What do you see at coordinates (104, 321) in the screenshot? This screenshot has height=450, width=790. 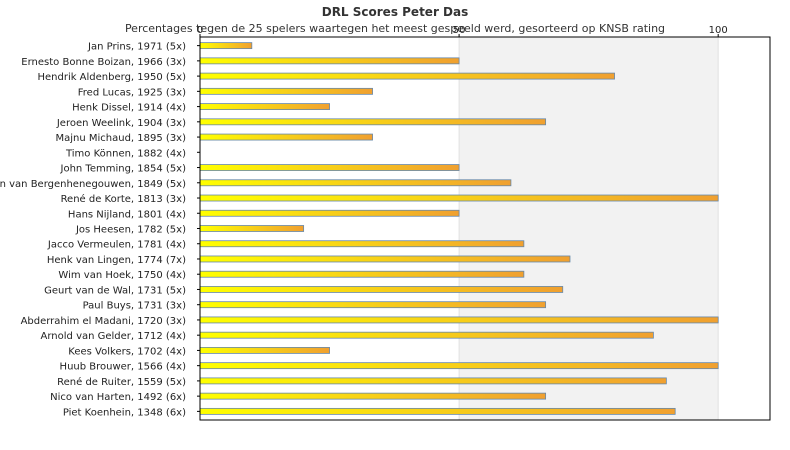 I see `category-label: Abderrahim el Madani, 1720 (3x)` at bounding box center [104, 321].